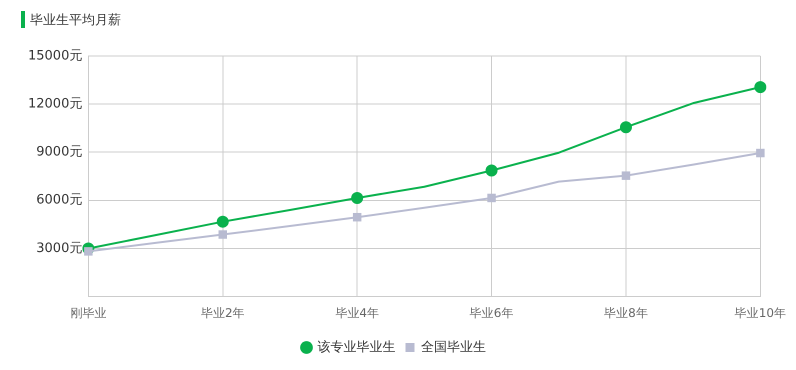 The width and height of the screenshot is (796, 370). Describe the element at coordinates (357, 313) in the screenshot. I see `x-tick-label: 毕业4年` at that location.